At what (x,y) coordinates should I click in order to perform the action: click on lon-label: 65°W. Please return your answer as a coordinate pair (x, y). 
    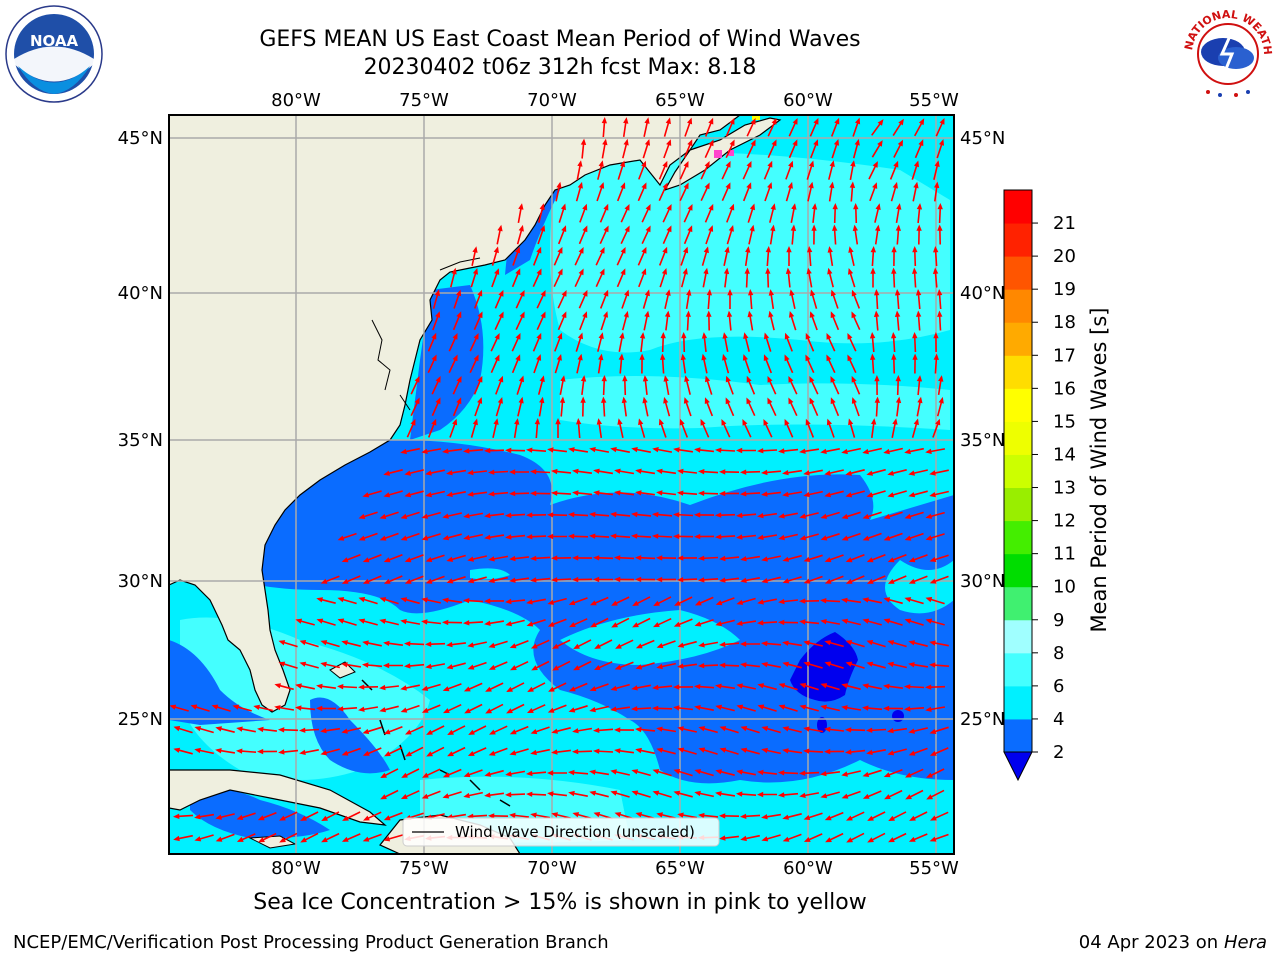
    Looking at the image, I should click on (680, 868).